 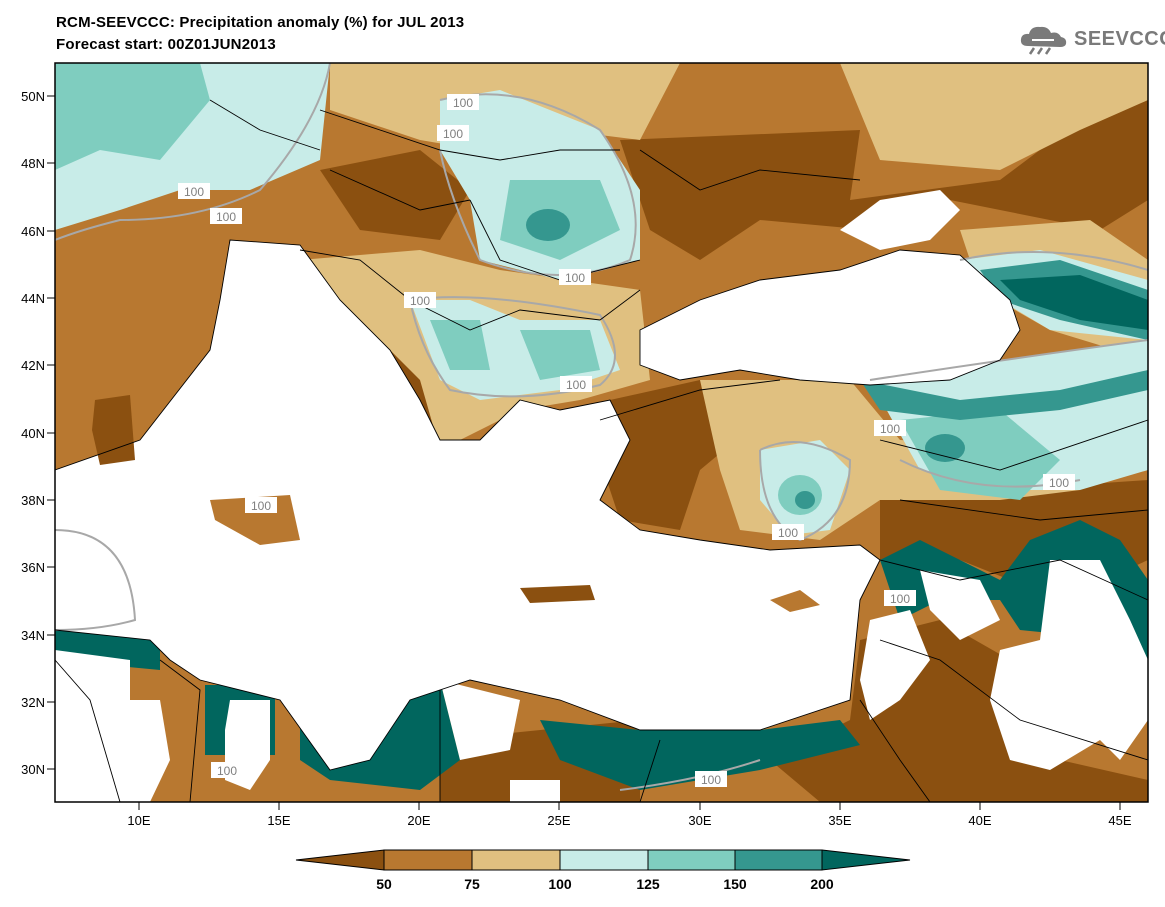 What do you see at coordinates (255, 520) in the screenshot?
I see `sicily` at bounding box center [255, 520].